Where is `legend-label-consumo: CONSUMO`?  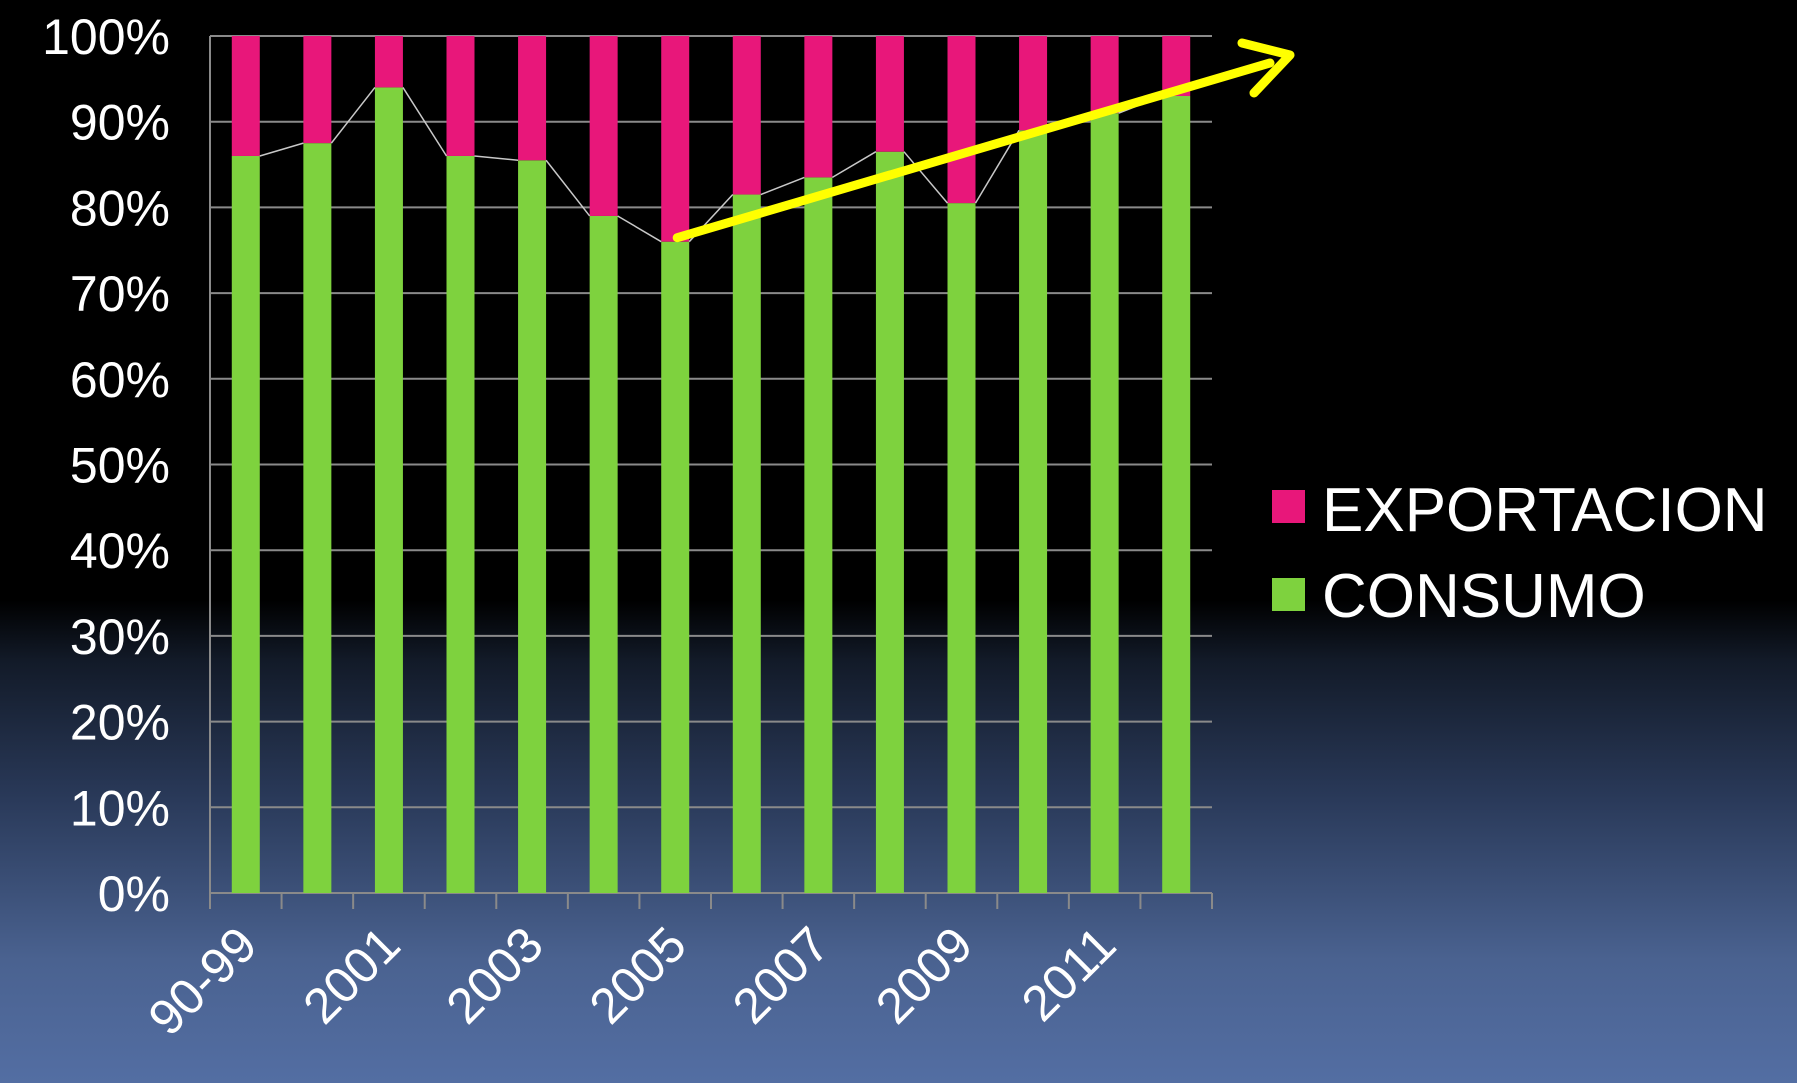
legend-label-consumo: CONSUMO is located at coordinates (1484, 596).